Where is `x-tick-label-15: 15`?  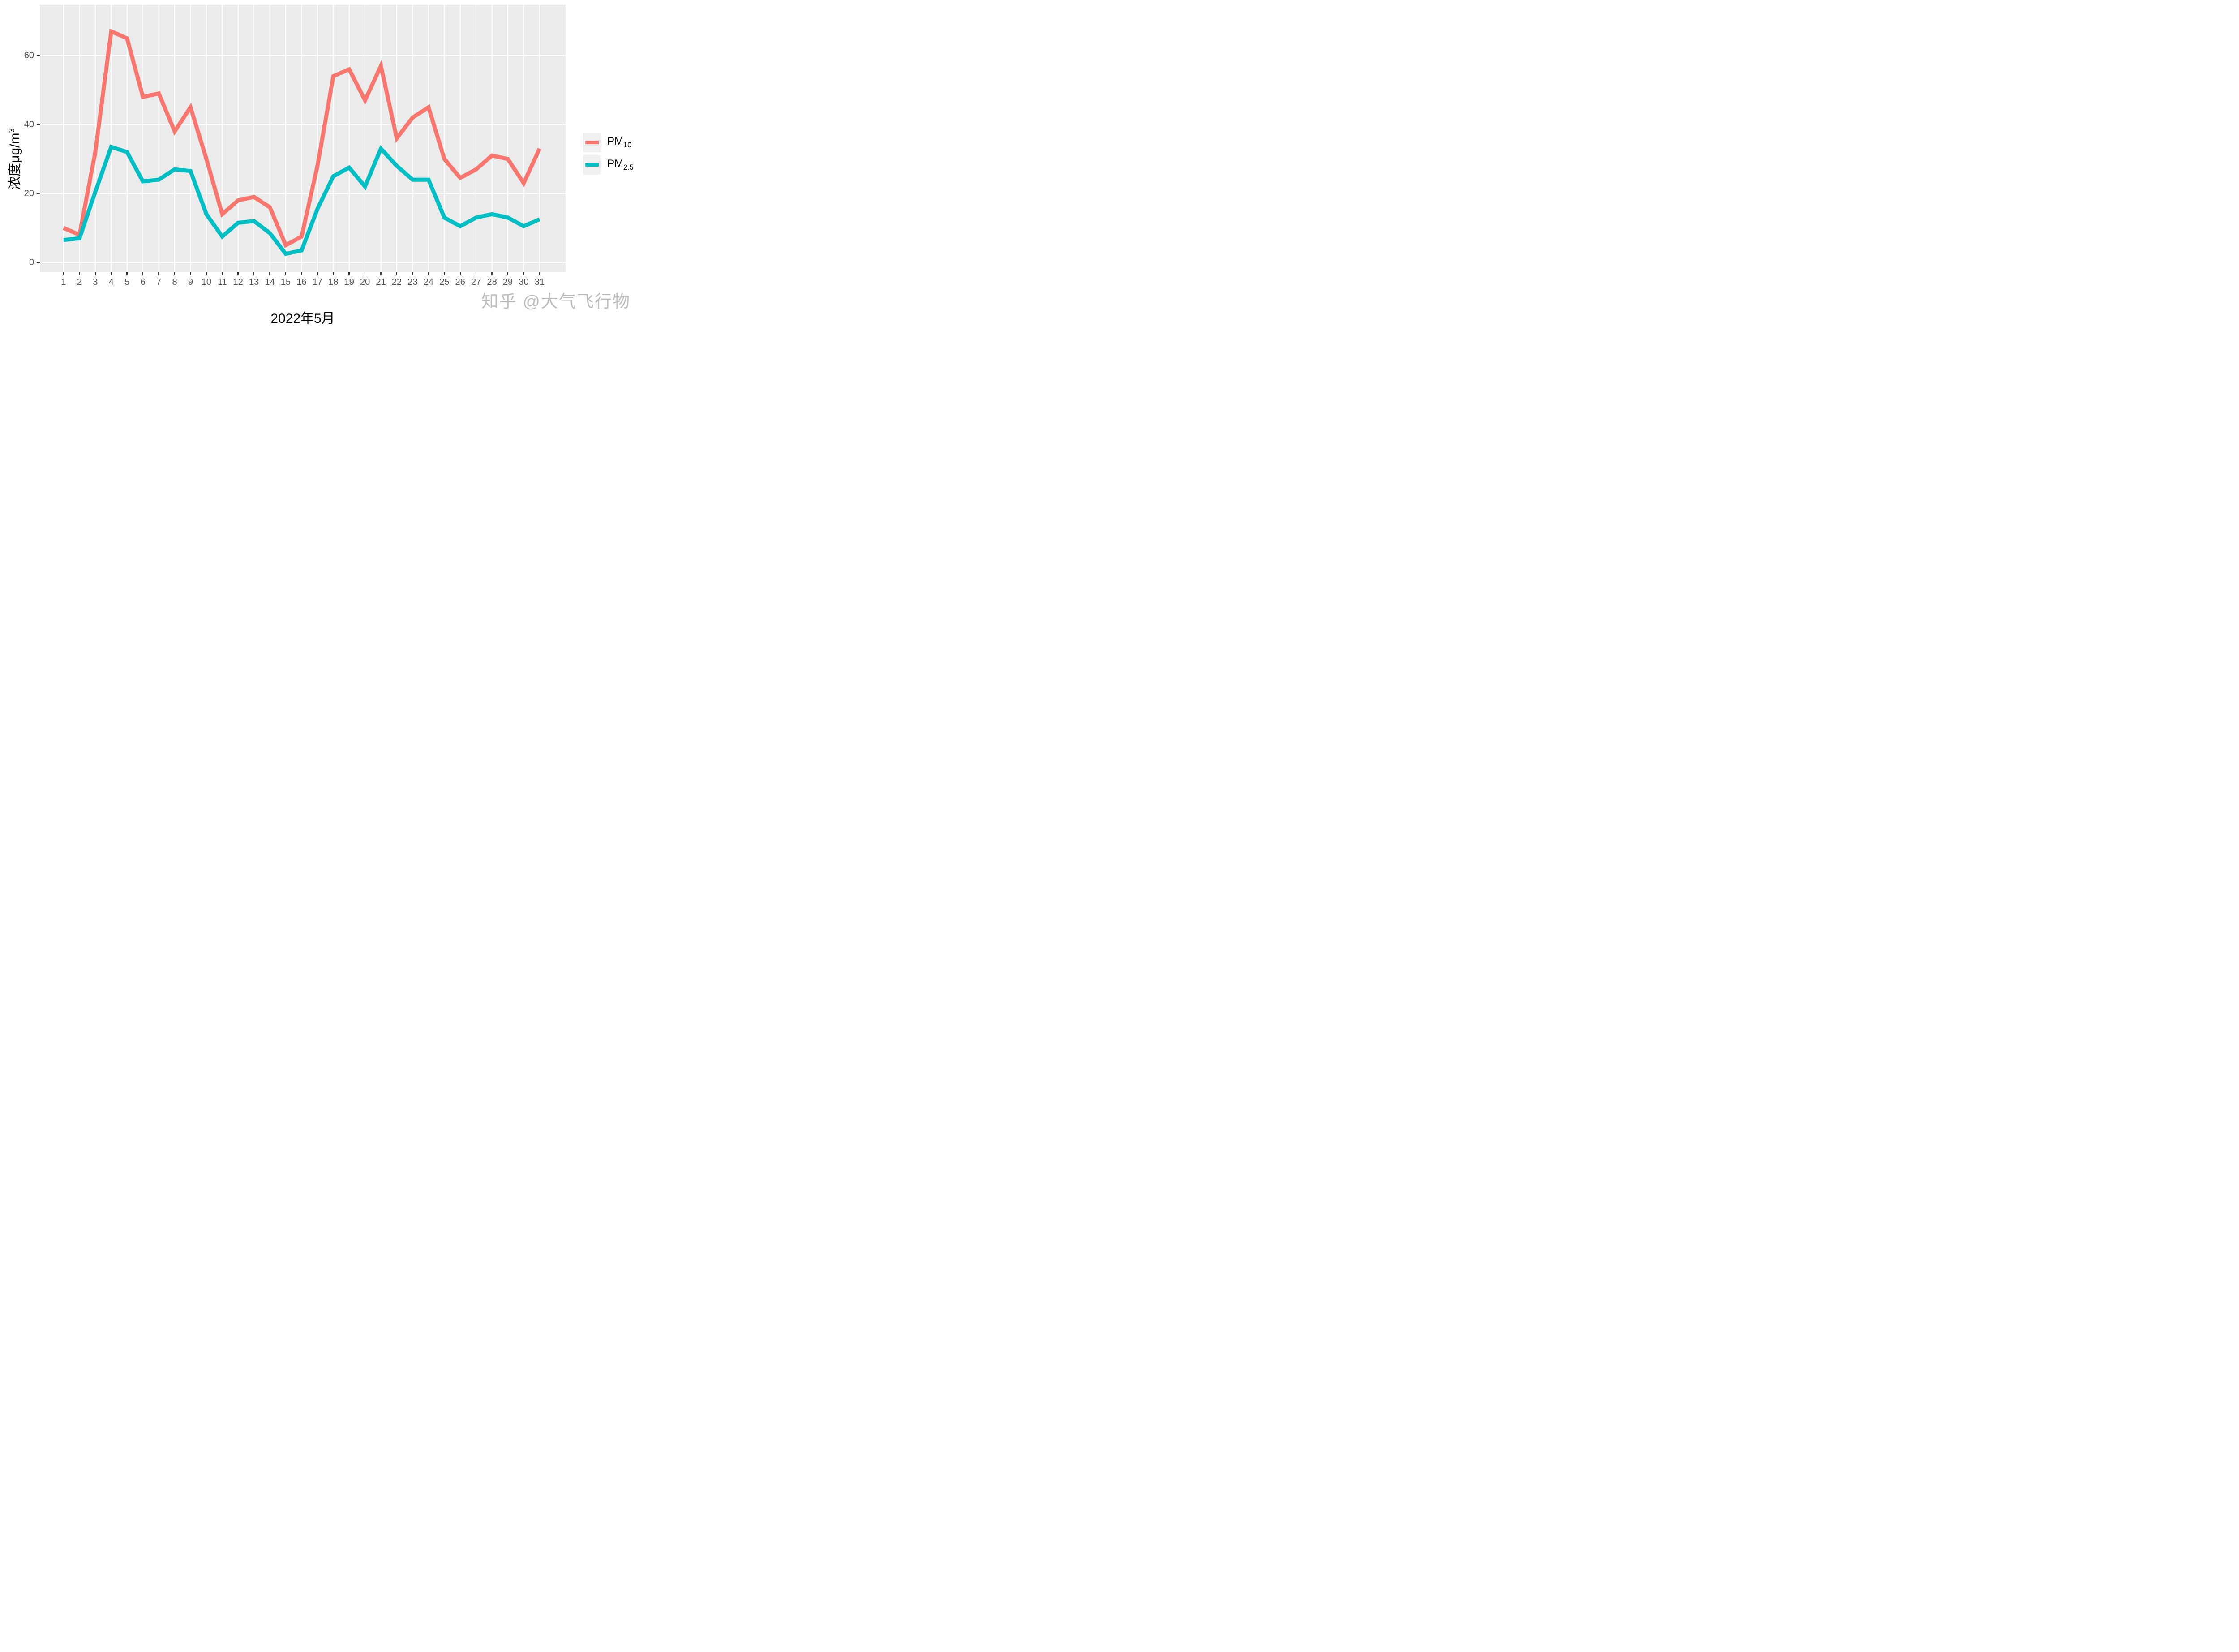 x-tick-label-15: 15 is located at coordinates (285, 282).